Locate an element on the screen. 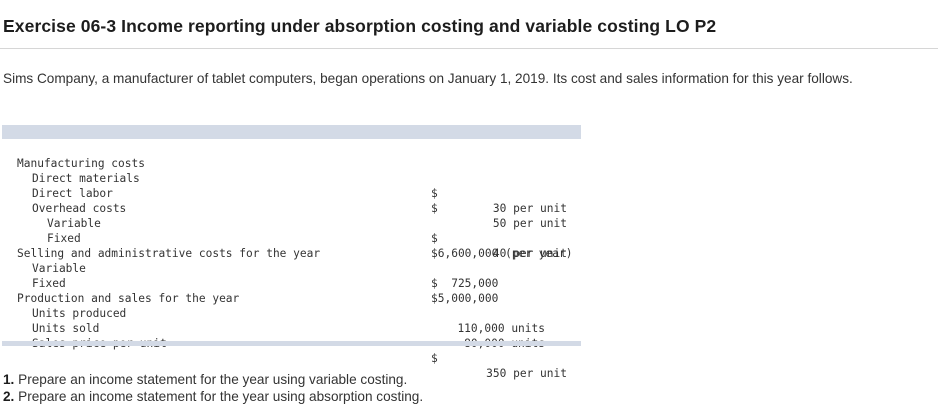 This screenshot has height=418, width=938. table-row: Manufacturing costs is located at coordinates (291, 155).